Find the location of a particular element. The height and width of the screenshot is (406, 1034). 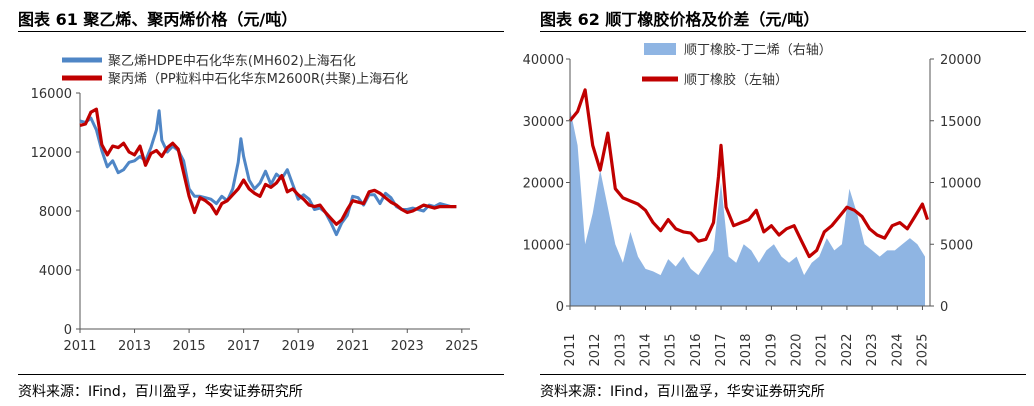

right-title-rule is located at coordinates (783, 31).